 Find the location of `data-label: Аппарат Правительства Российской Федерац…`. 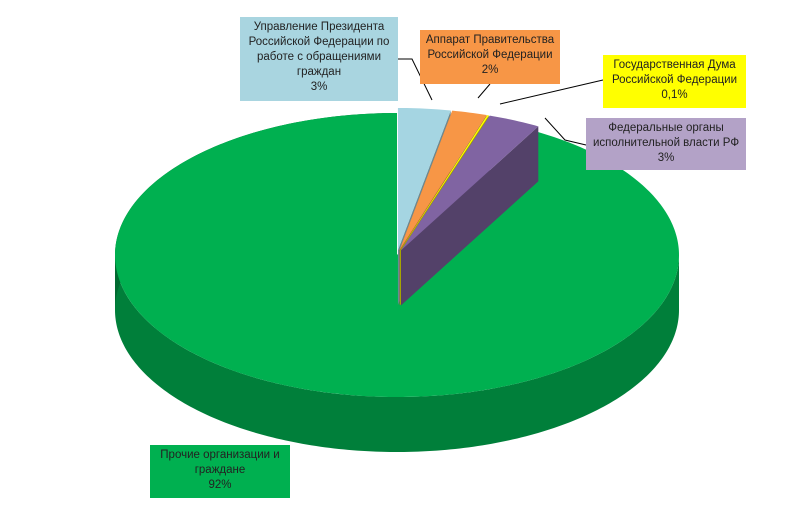

data-label: Аппарат Правительства Российской Федерац… is located at coordinates (490, 57).